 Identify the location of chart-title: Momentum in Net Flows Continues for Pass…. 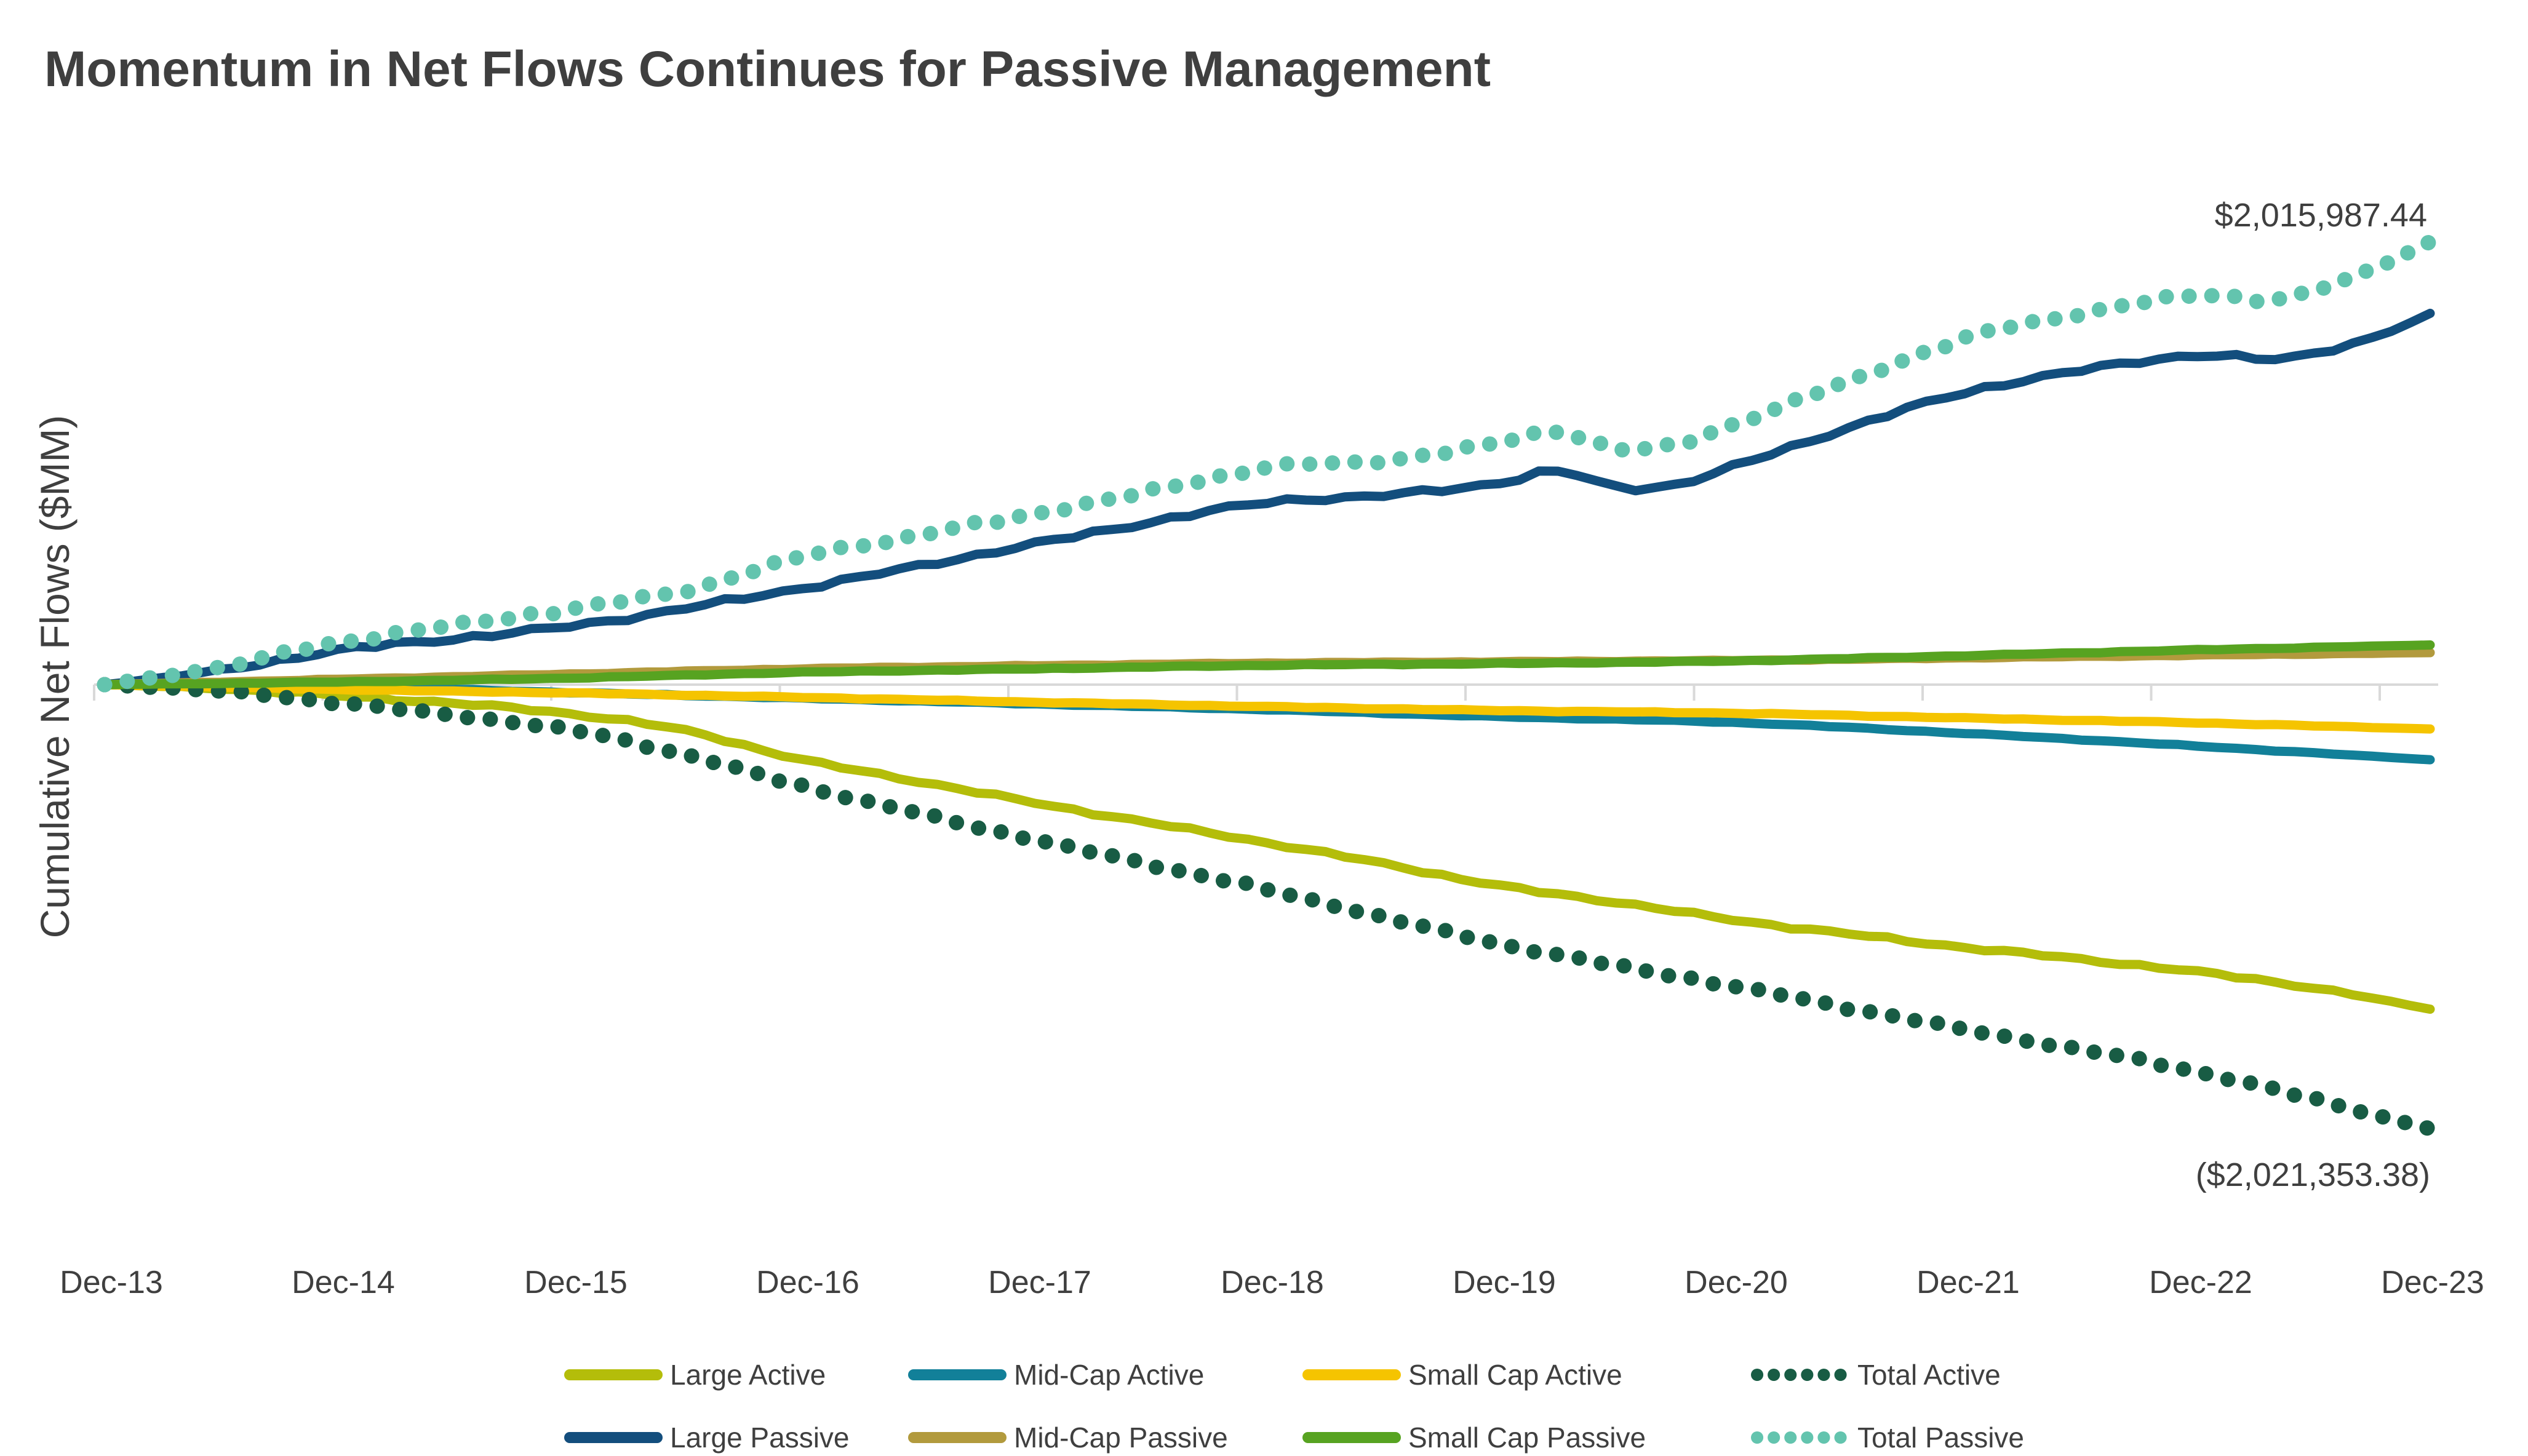
(767, 69).